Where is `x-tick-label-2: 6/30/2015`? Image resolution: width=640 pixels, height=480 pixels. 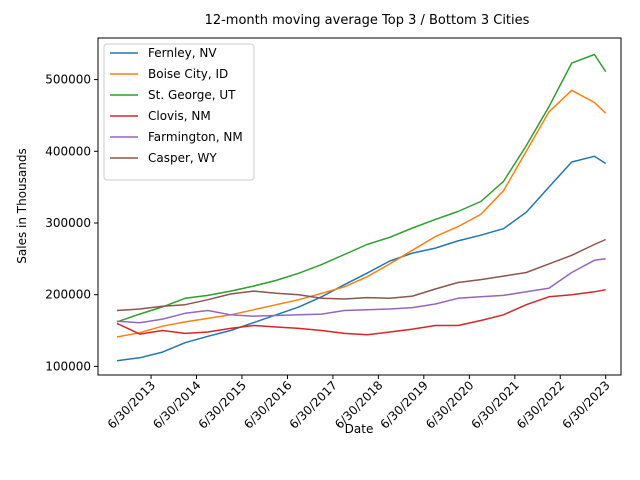
x-tick-label-2: 6/30/2015 is located at coordinates (222, 404).